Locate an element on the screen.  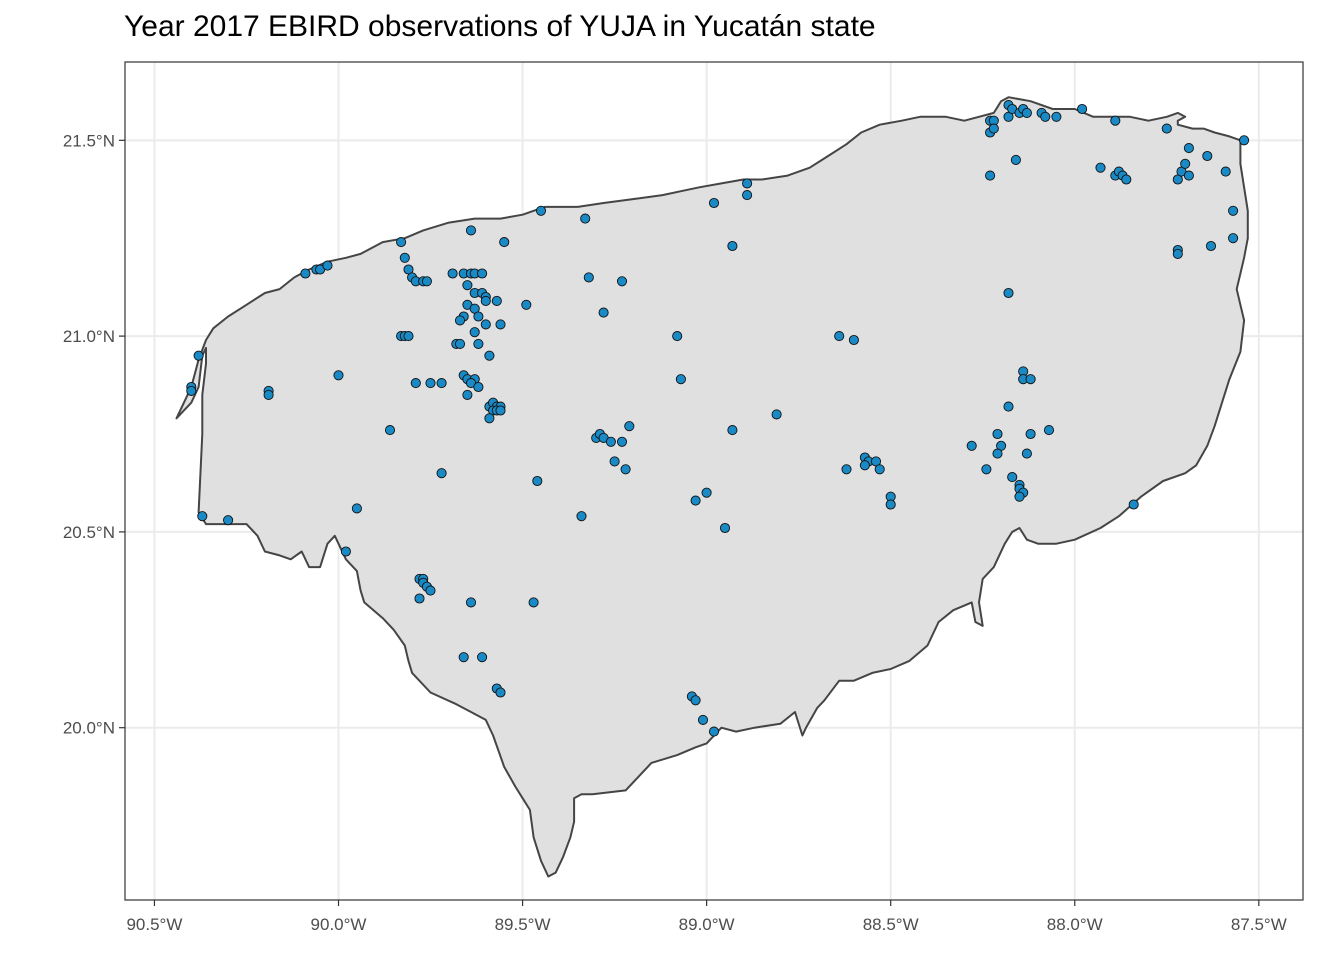
x-tick-label-6: 87.5°W is located at coordinates (1259, 924).